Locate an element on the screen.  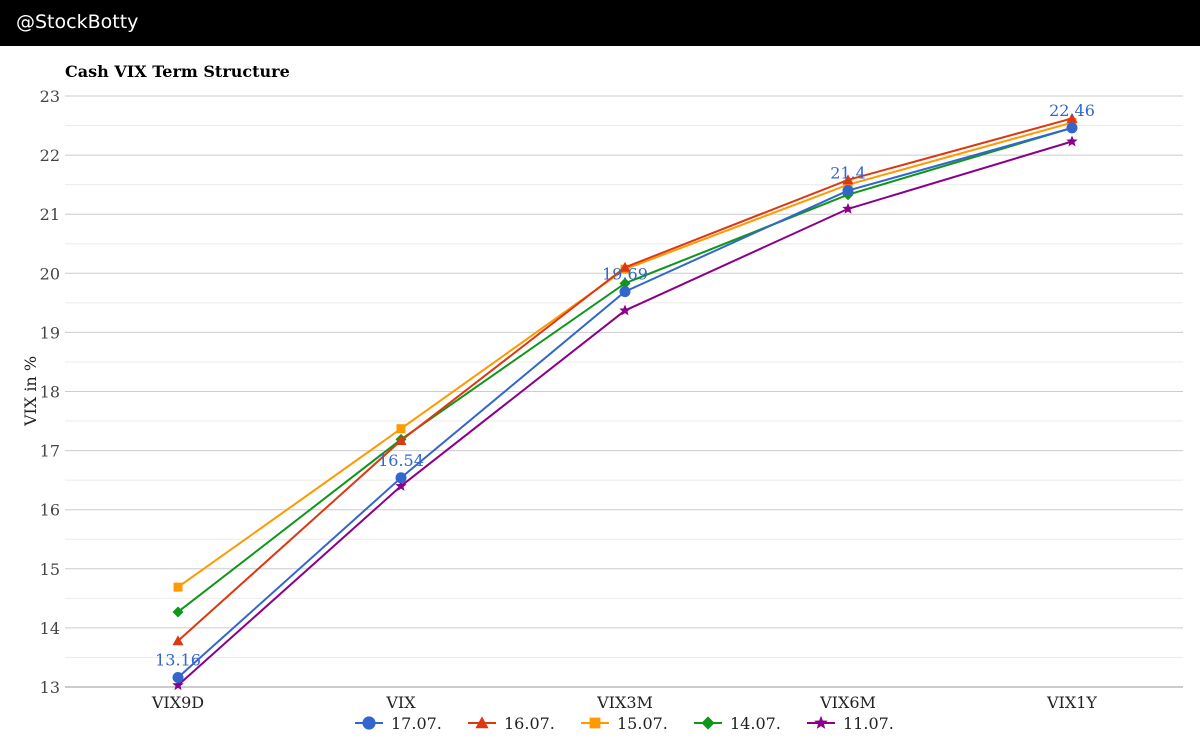
top-bar: @StockBotty is located at coordinates (600, 23).